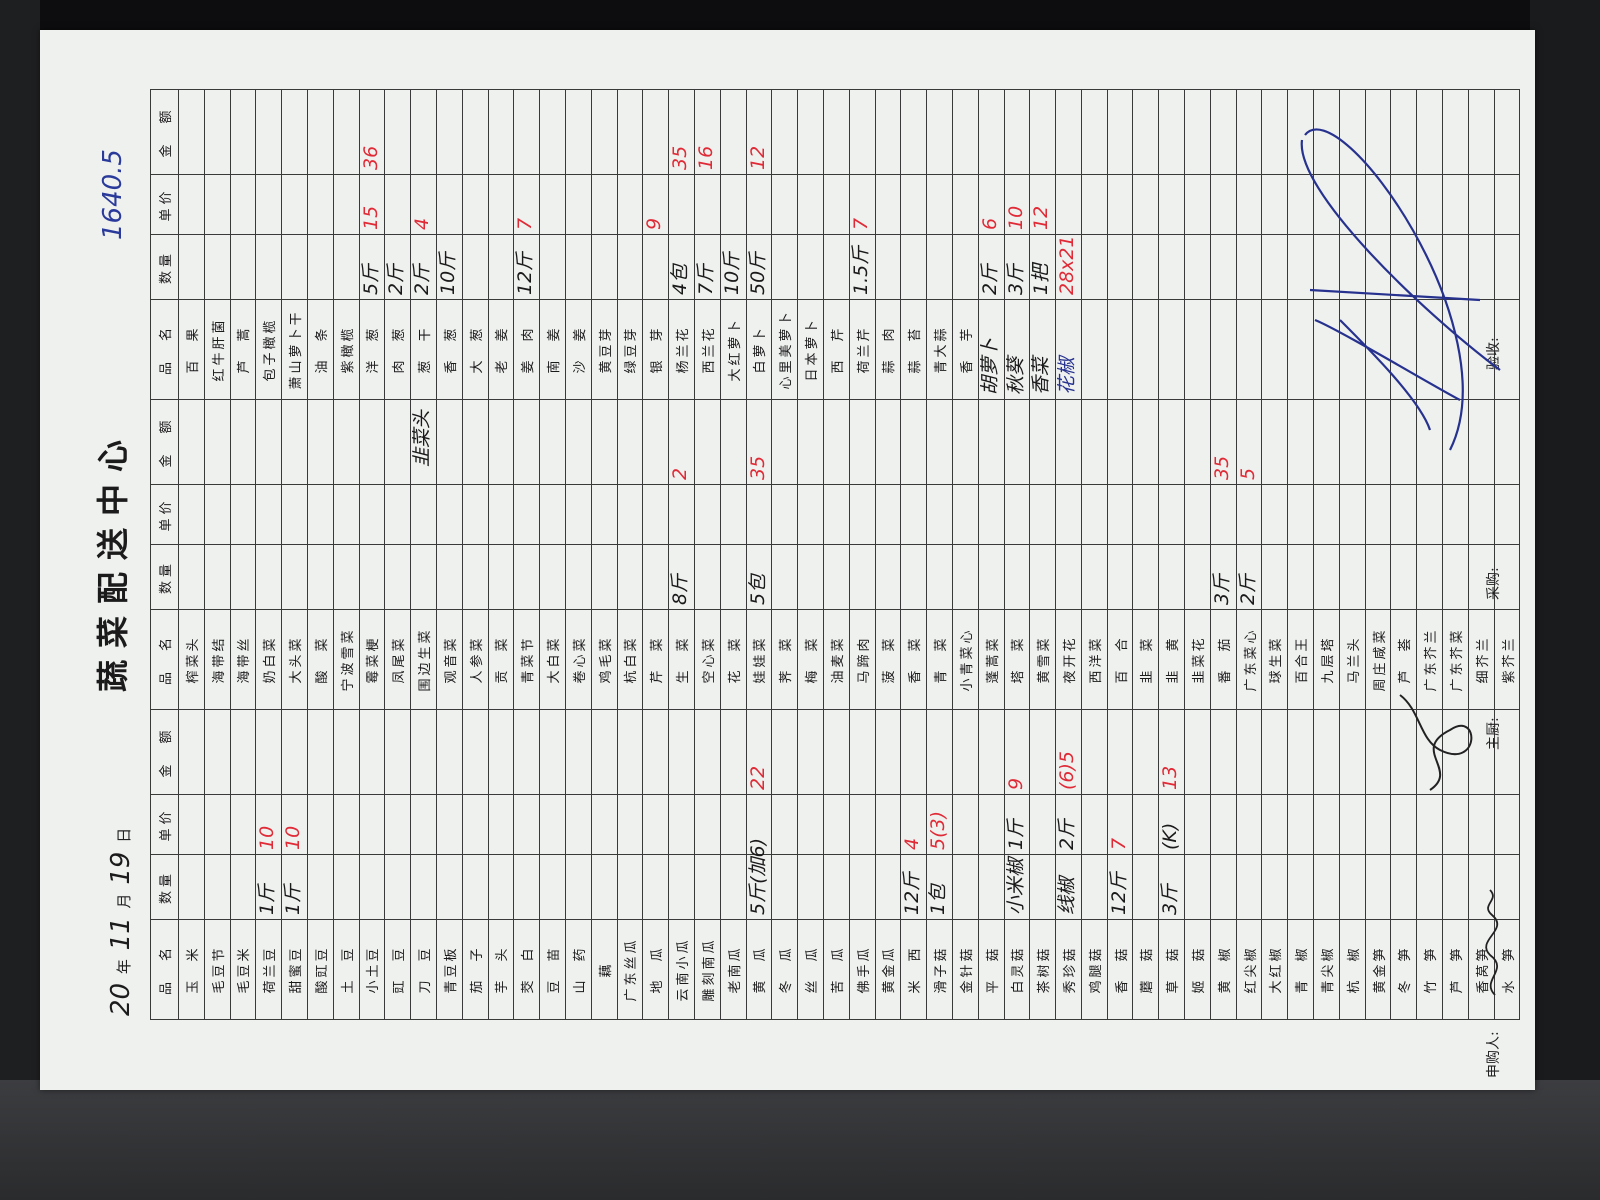 The height and width of the screenshot is (1200, 1600). I want to click on item-qty-cell: 5斤, so click(372, 267).